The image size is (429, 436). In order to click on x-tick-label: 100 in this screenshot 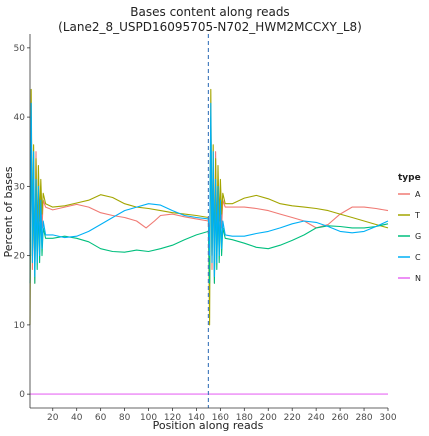, I will do `click(148, 418)`.